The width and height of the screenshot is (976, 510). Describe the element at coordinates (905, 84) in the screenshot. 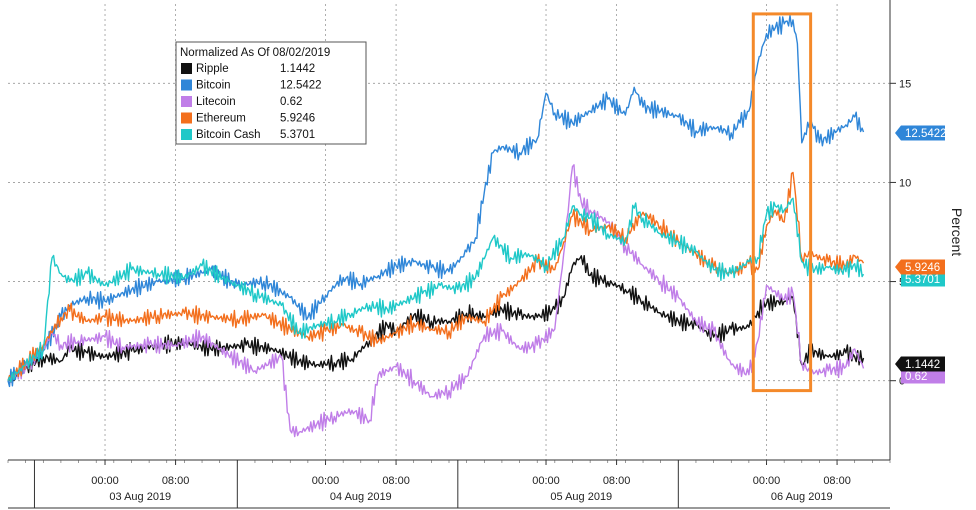

I see `y-tick-label: 15` at that location.